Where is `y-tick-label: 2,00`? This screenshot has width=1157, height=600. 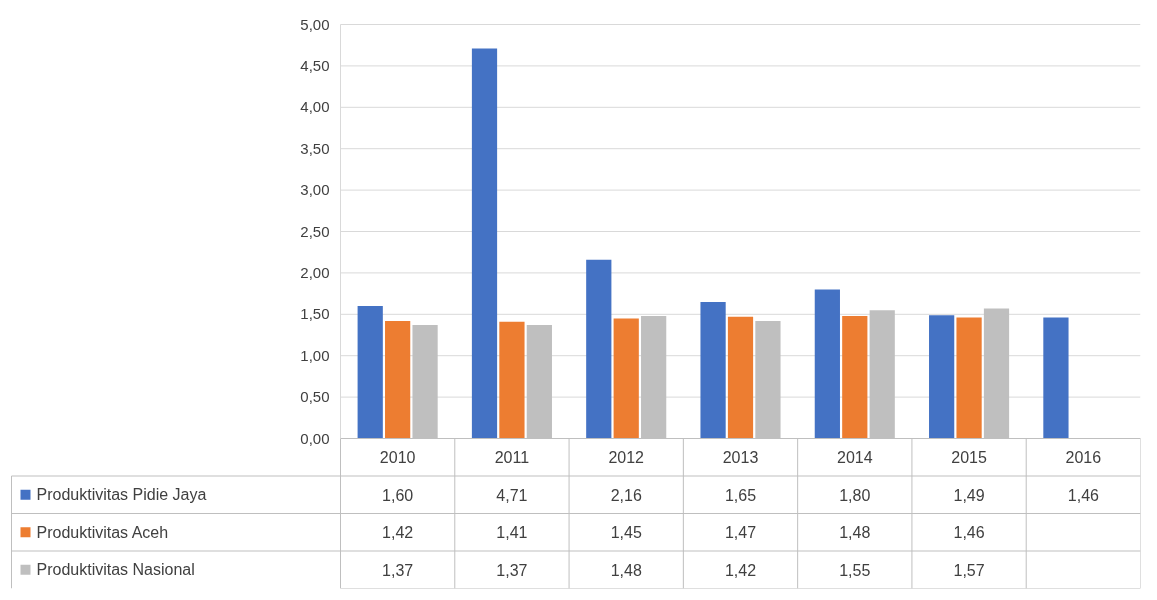
y-tick-label: 2,00 is located at coordinates (315, 272).